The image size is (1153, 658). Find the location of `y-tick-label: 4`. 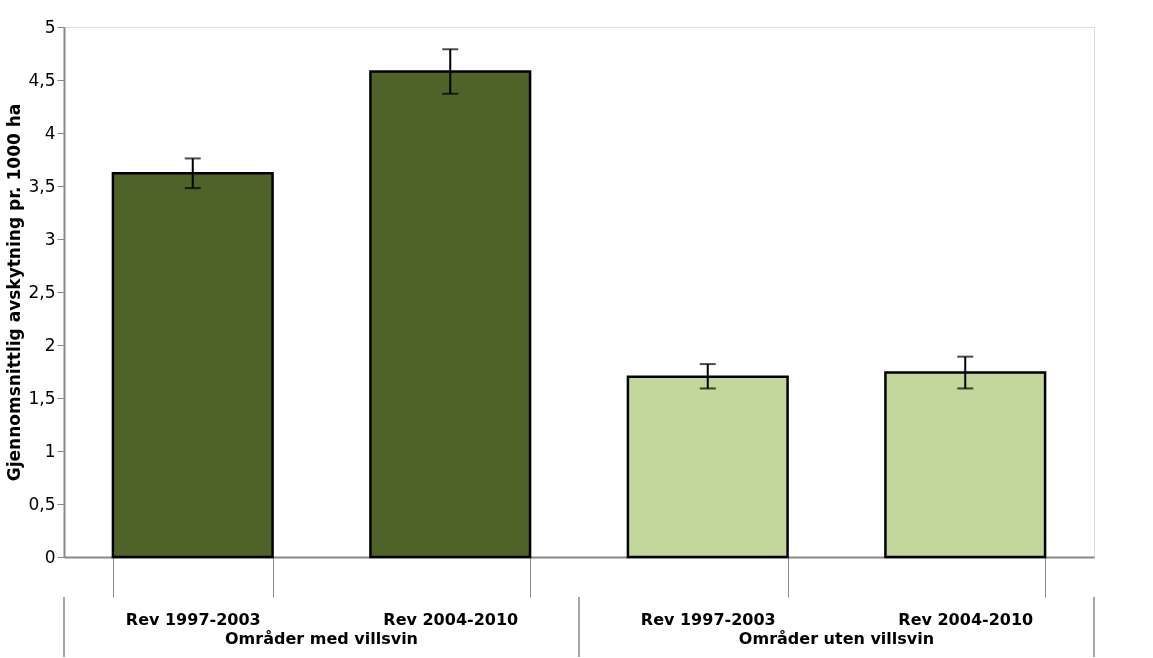

y-tick-label: 4 is located at coordinates (50, 132).